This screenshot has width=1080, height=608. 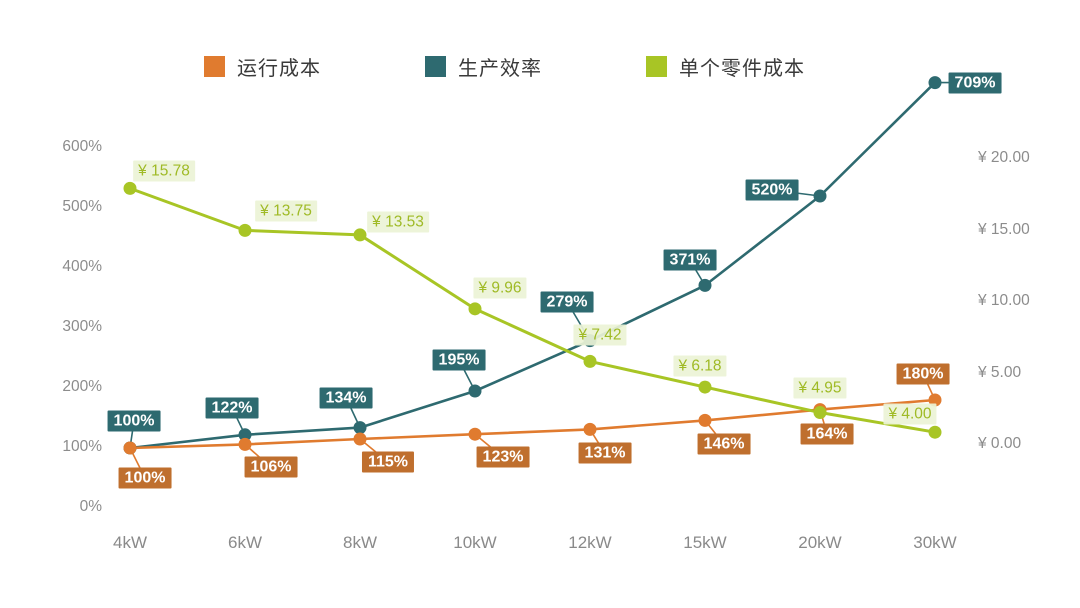 I want to click on operating-cost-point-4kW, so click(x=130, y=448).